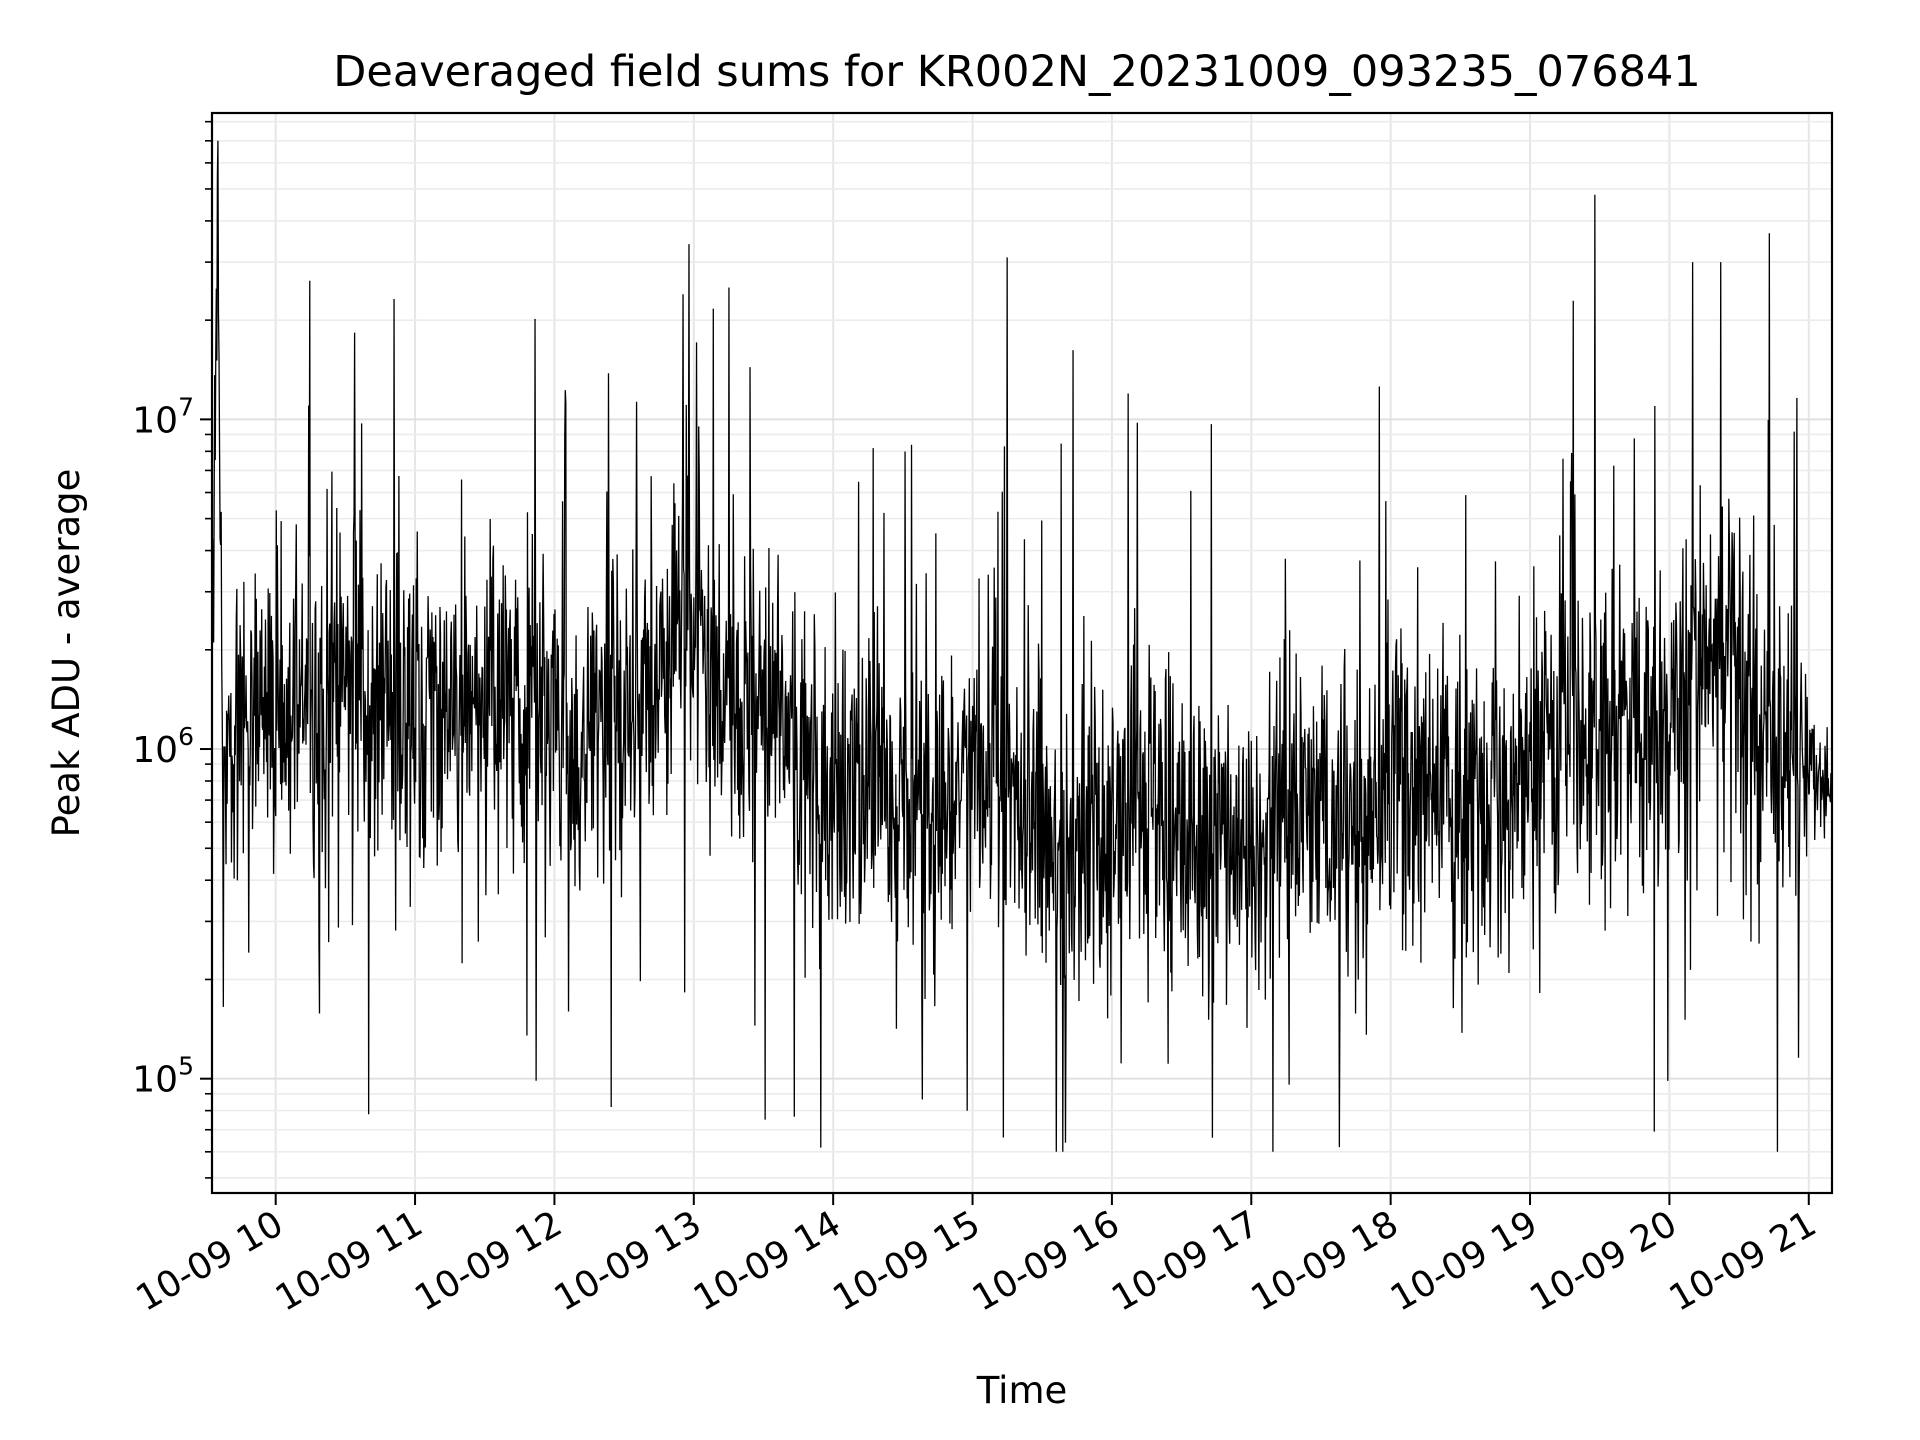 The height and width of the screenshot is (1440, 1920). What do you see at coordinates (1022, 1390) in the screenshot?
I see `x-axis-label: Time` at bounding box center [1022, 1390].